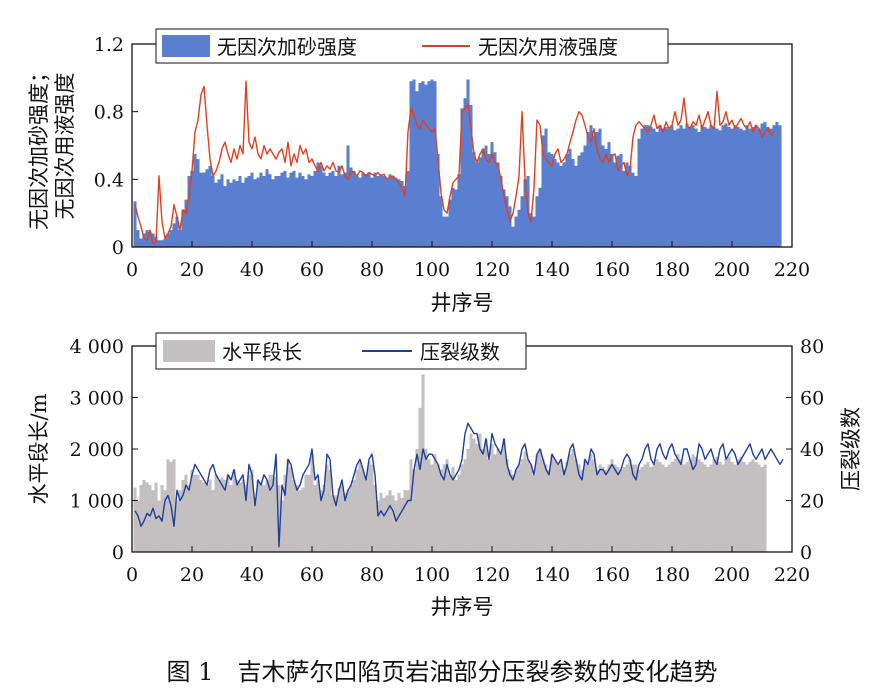  I want to click on x-tick-label: 20, so click(192, 575).